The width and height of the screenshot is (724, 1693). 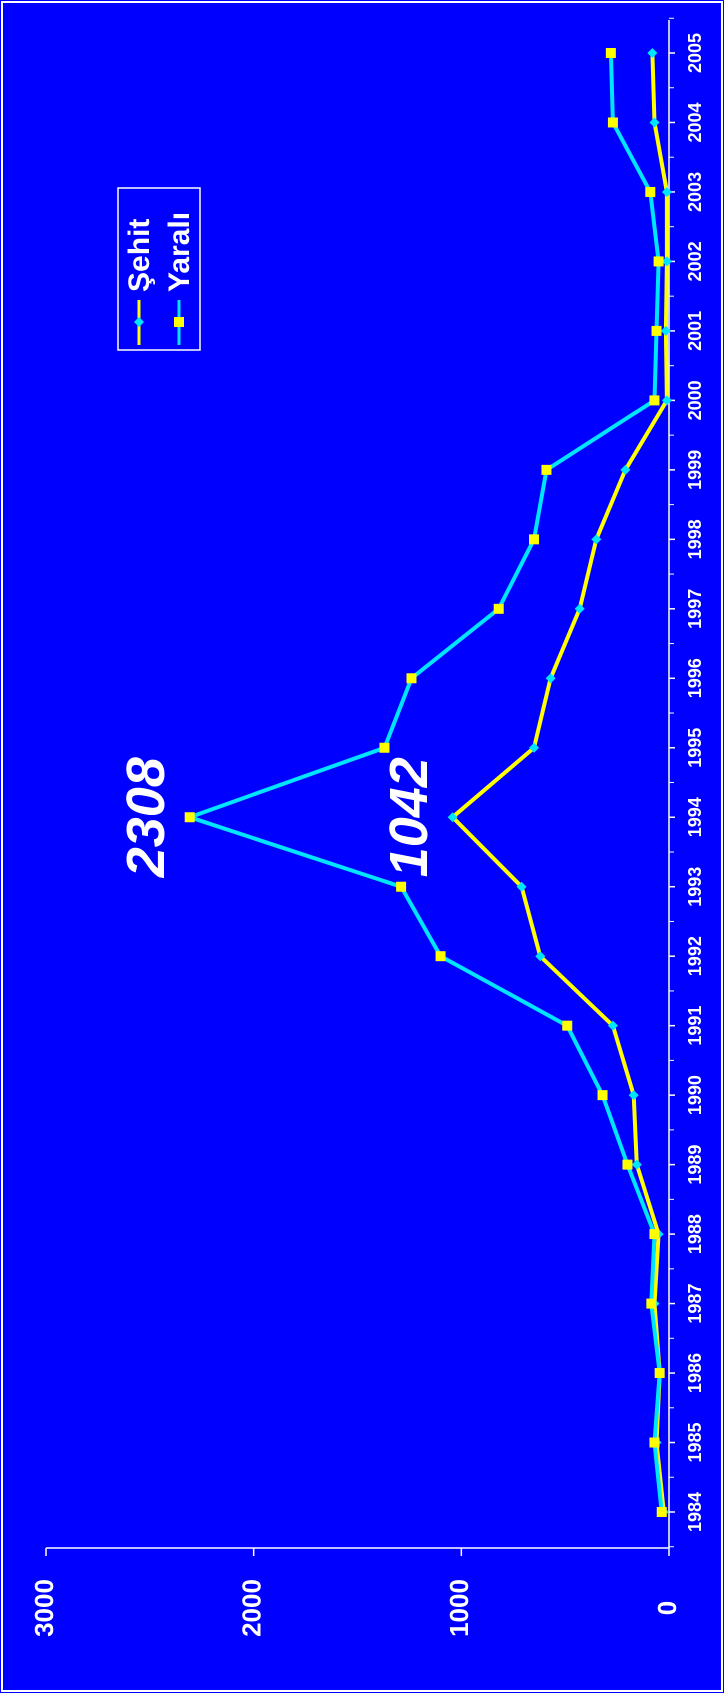 I want to click on value-tick-label: 0, so click(x=667, y=1608).